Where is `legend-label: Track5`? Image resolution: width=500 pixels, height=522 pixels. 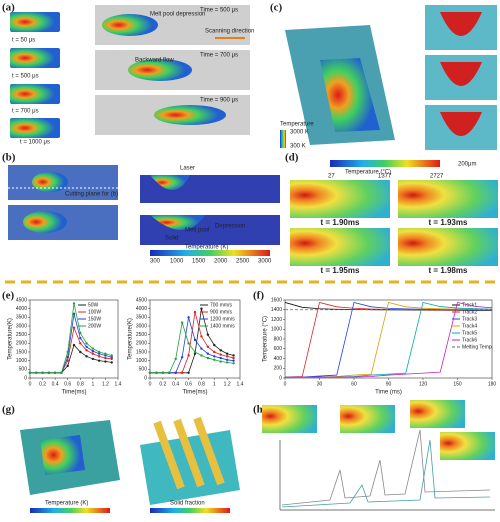 legend-label: Track5 is located at coordinates (469, 333).